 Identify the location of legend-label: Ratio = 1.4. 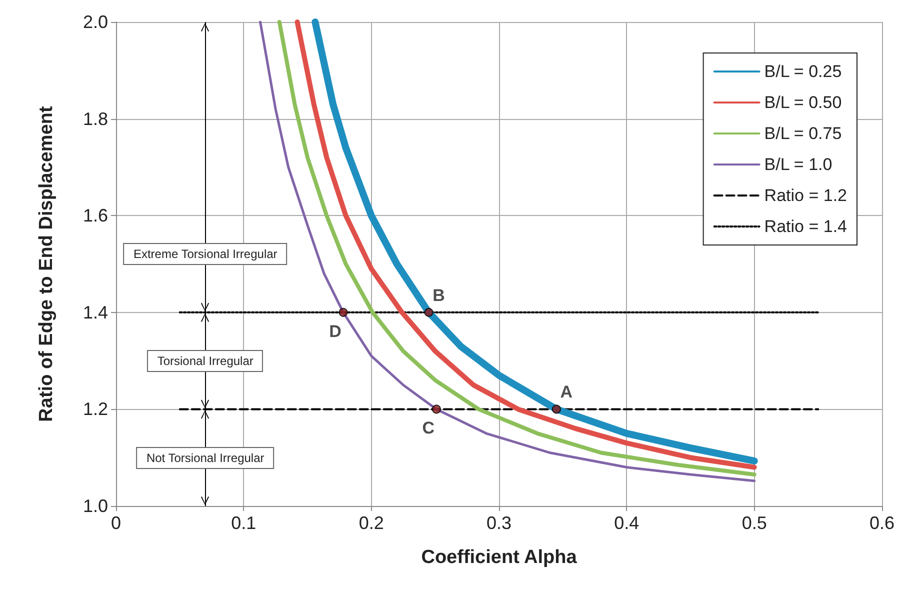
(806, 226).